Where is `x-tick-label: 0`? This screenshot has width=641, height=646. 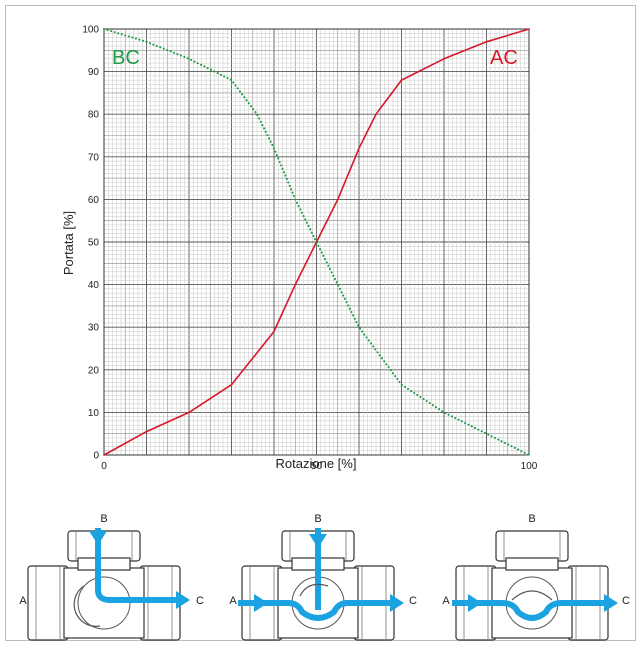 x-tick-label: 0 is located at coordinates (104, 466).